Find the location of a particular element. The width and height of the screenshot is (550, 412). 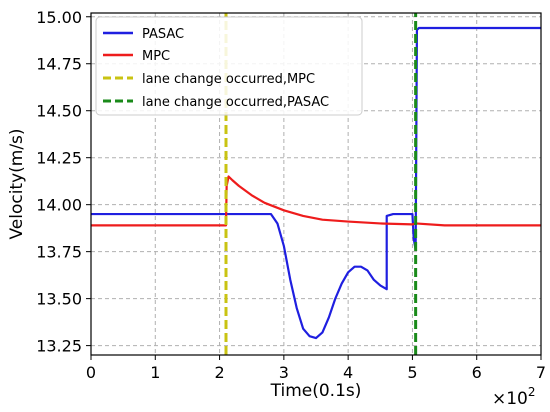

x-tick-label: 2 is located at coordinates (219, 372).